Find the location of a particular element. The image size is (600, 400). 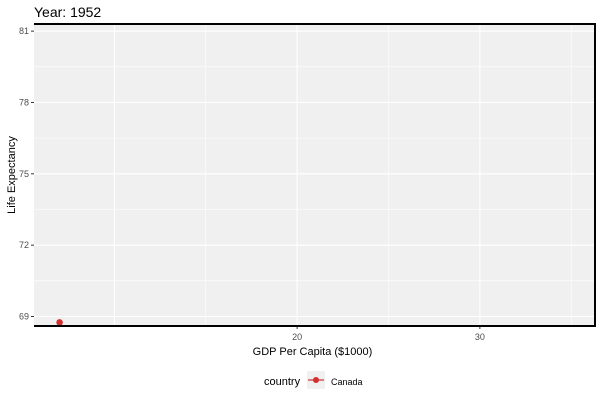

chart-title: Year: 1952 is located at coordinates (68, 12).